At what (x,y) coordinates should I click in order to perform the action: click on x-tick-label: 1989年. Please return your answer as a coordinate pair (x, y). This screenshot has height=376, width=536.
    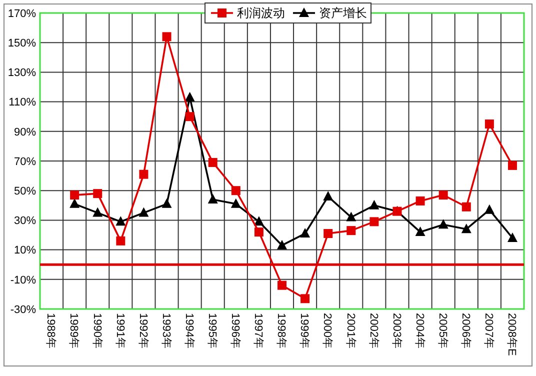
    Looking at the image, I should click on (74, 330).